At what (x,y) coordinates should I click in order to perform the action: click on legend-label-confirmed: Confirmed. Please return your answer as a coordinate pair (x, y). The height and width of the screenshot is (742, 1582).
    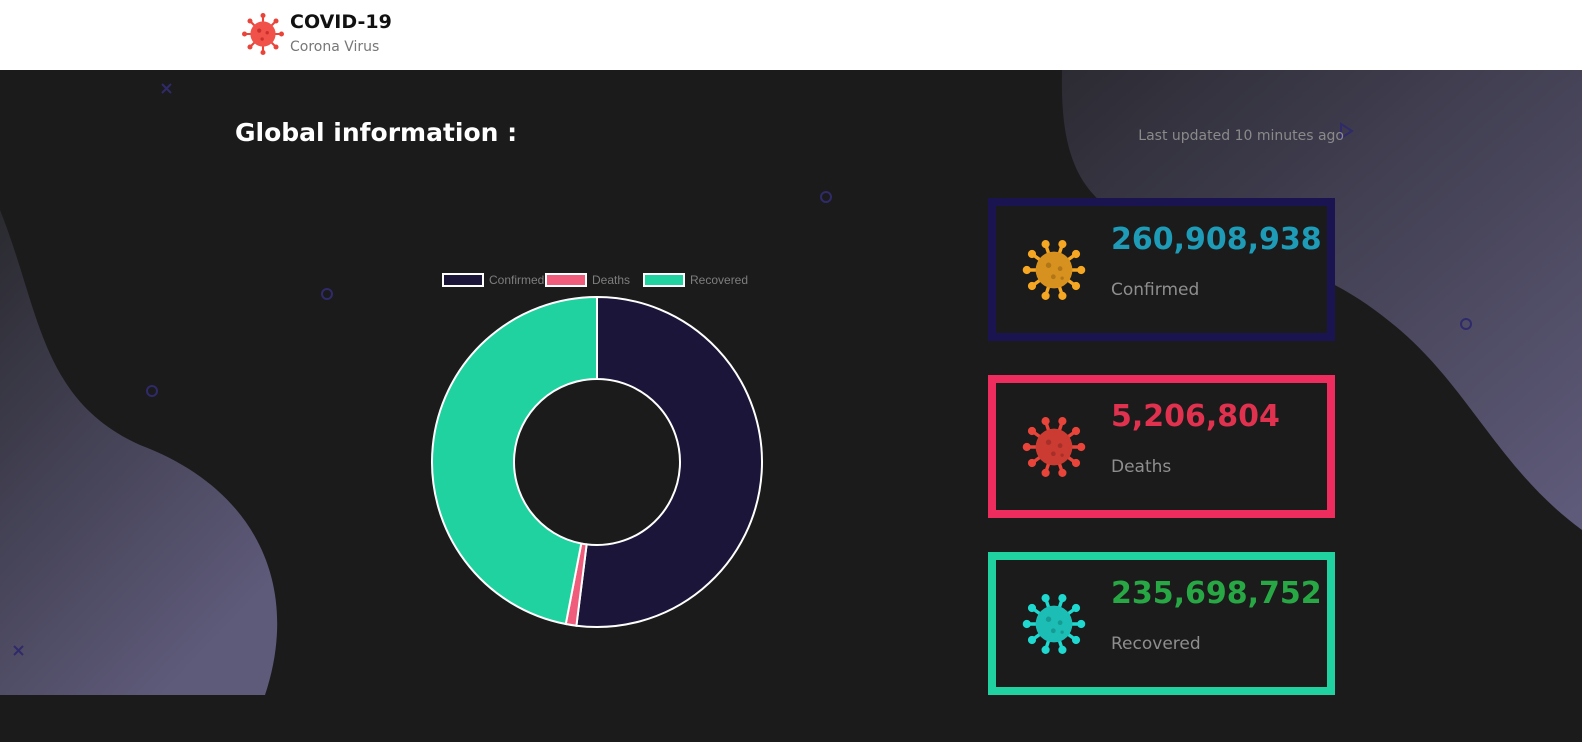
    Looking at the image, I should click on (516, 280).